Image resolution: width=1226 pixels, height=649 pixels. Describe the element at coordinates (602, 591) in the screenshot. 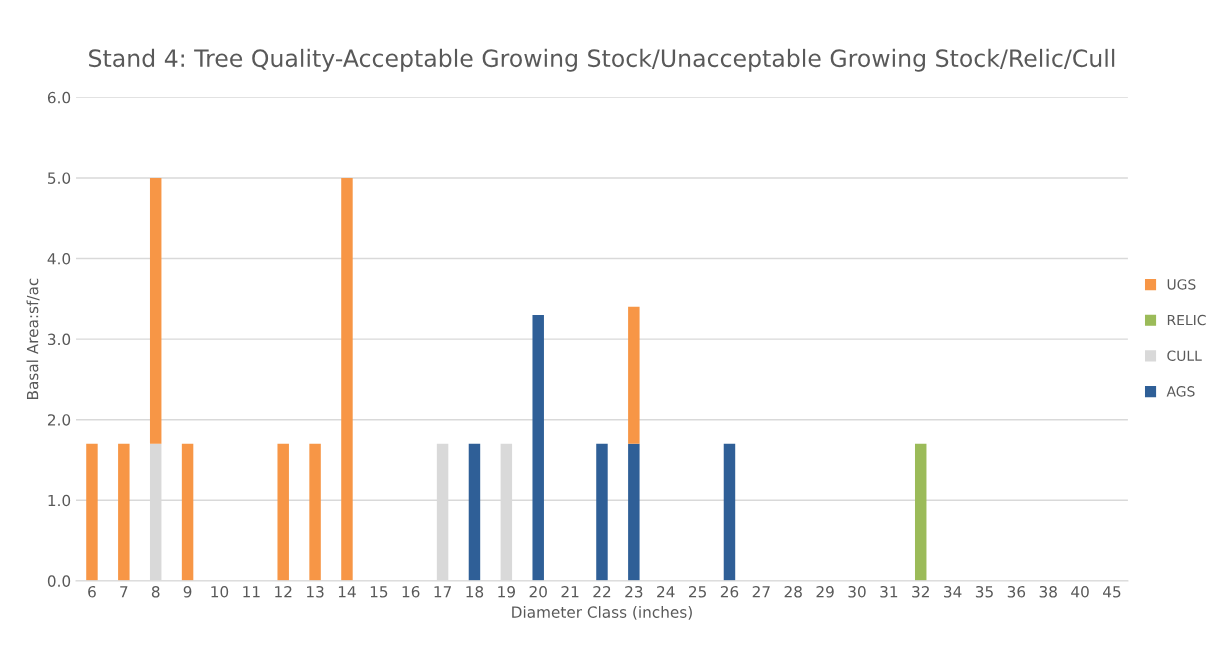

I see `x-tick-label: 22` at that location.